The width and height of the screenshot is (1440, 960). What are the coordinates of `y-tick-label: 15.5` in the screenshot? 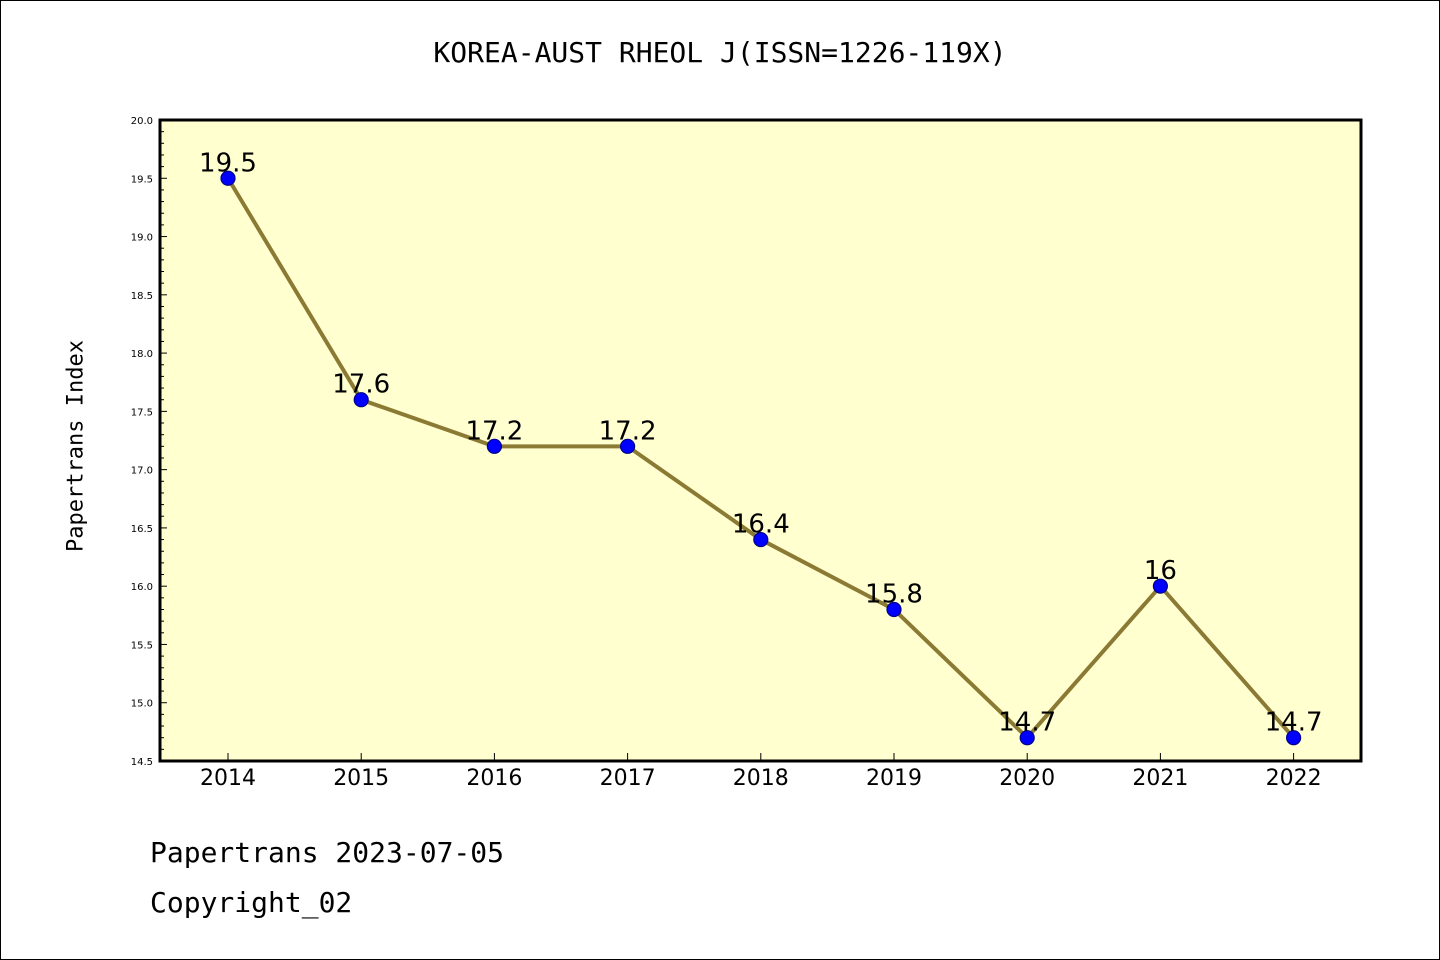 It's located at (142, 645).